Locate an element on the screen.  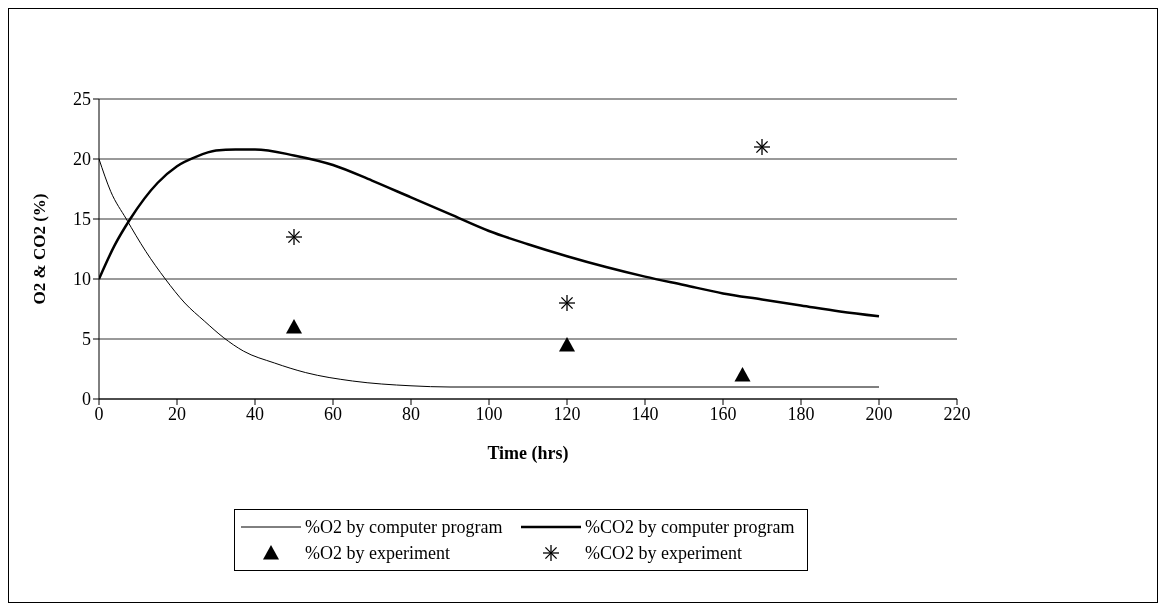
legend-label: %O2 by computer program is located at coordinates (404, 527).